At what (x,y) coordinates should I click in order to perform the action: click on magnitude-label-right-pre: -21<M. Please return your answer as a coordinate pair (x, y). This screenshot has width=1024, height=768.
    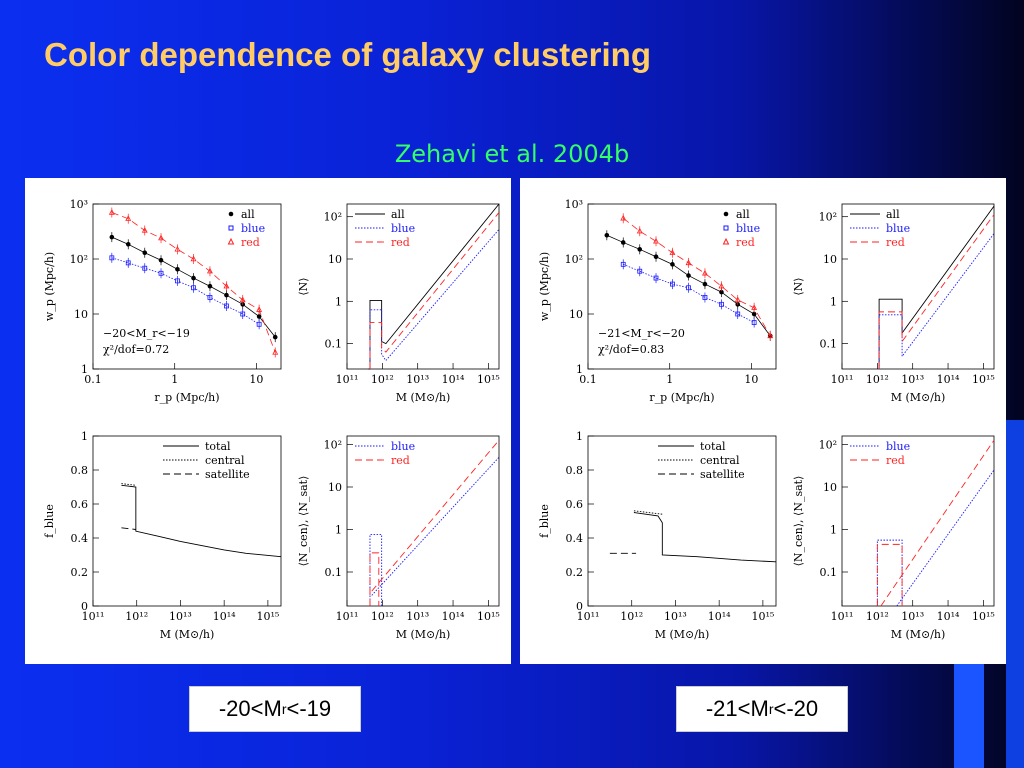
    Looking at the image, I should click on (737, 708).